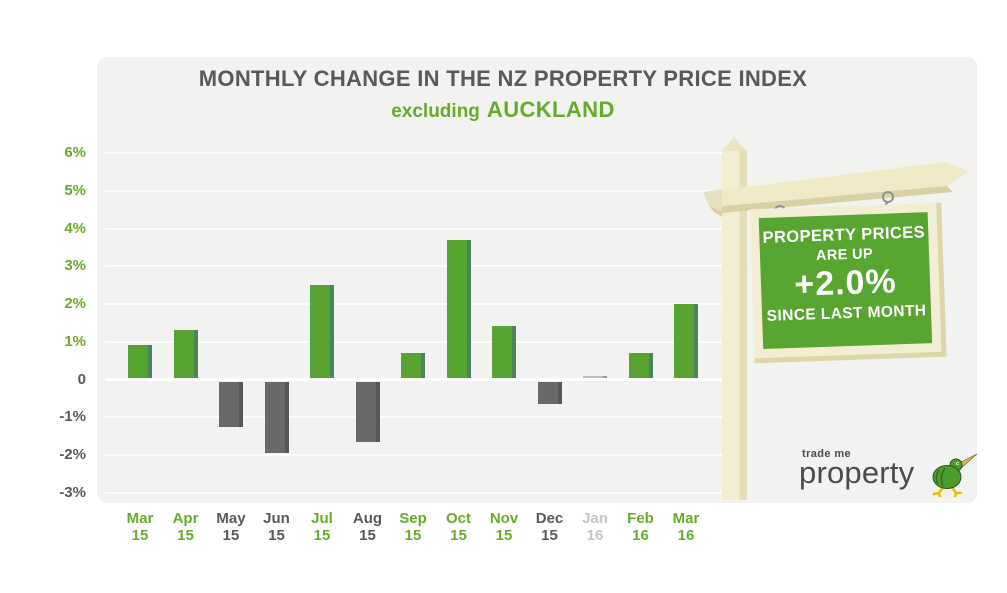  What do you see at coordinates (75, 190) in the screenshot?
I see `y-axis-label: 5%` at bounding box center [75, 190].